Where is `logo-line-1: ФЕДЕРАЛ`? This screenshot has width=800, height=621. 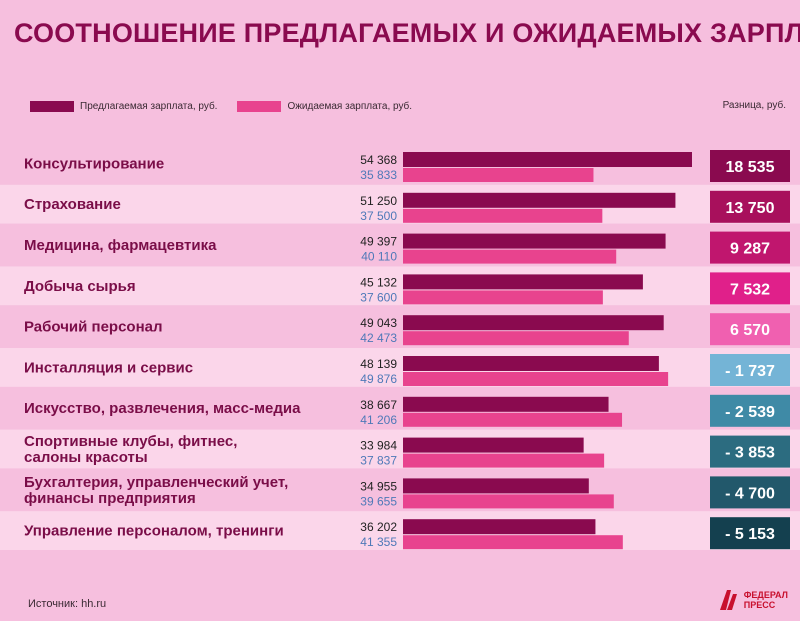 logo-line-1: ФЕДЕРАЛ is located at coordinates (765, 595).